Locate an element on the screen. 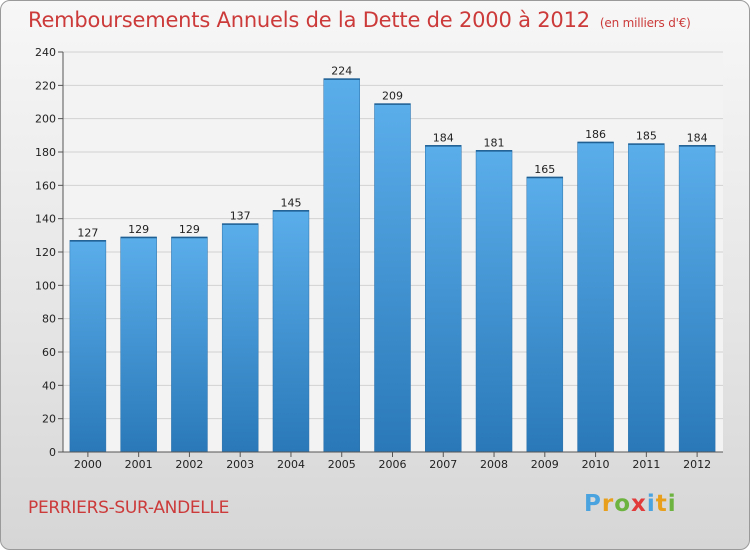  commune-name: PERRIERS-SUR-ANDELLE is located at coordinates (129, 508).